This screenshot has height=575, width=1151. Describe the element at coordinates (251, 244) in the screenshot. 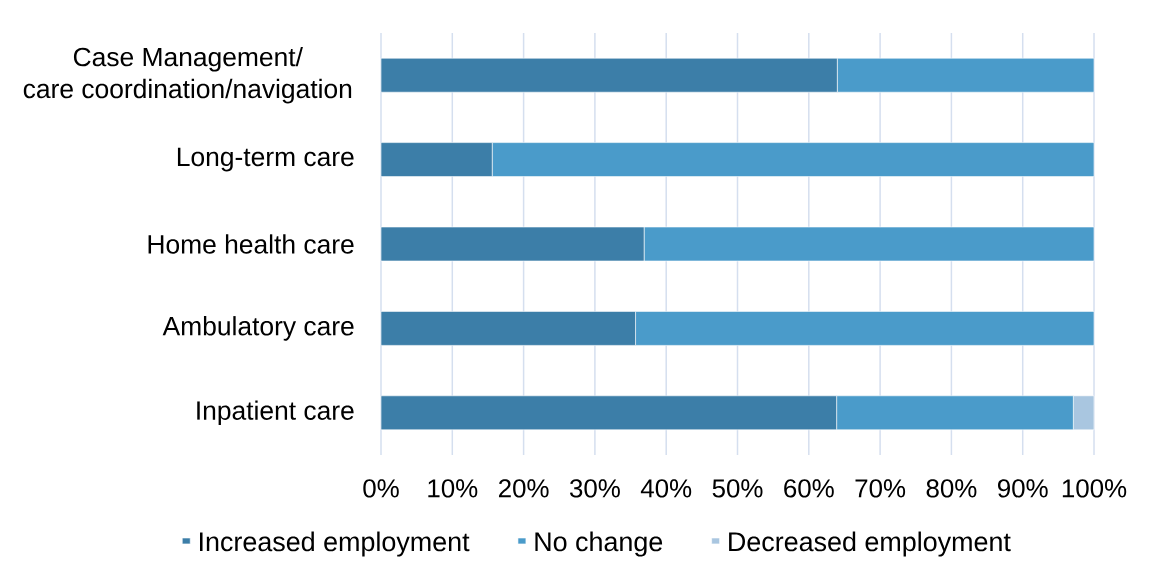

I see `y-tick-label: Home health care` at that location.